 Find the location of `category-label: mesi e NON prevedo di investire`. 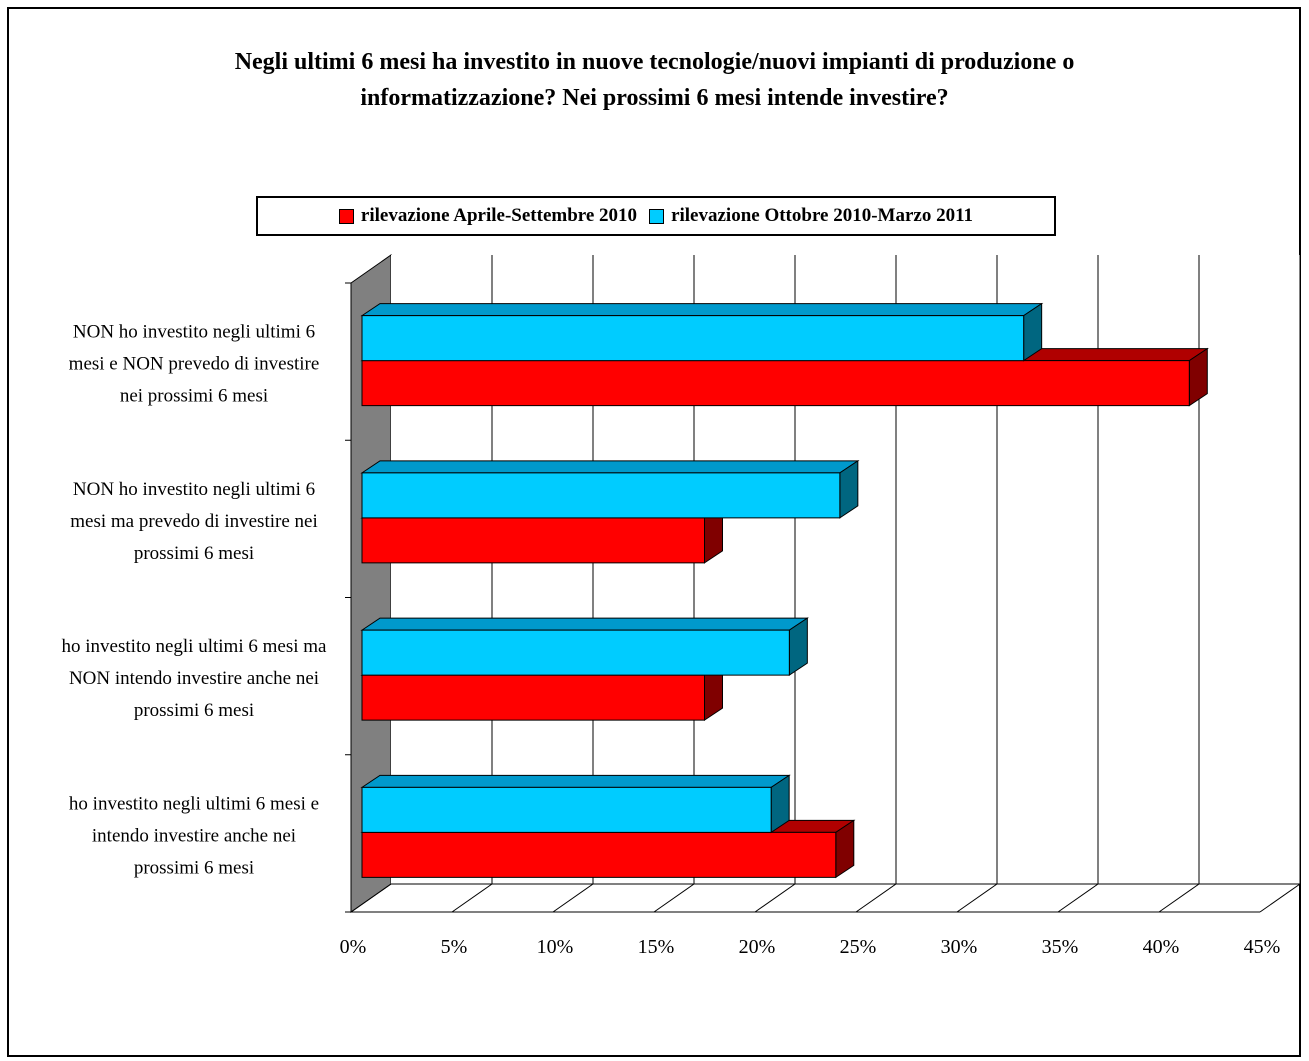

category-label: mesi e NON prevedo di investire is located at coordinates (194, 364).